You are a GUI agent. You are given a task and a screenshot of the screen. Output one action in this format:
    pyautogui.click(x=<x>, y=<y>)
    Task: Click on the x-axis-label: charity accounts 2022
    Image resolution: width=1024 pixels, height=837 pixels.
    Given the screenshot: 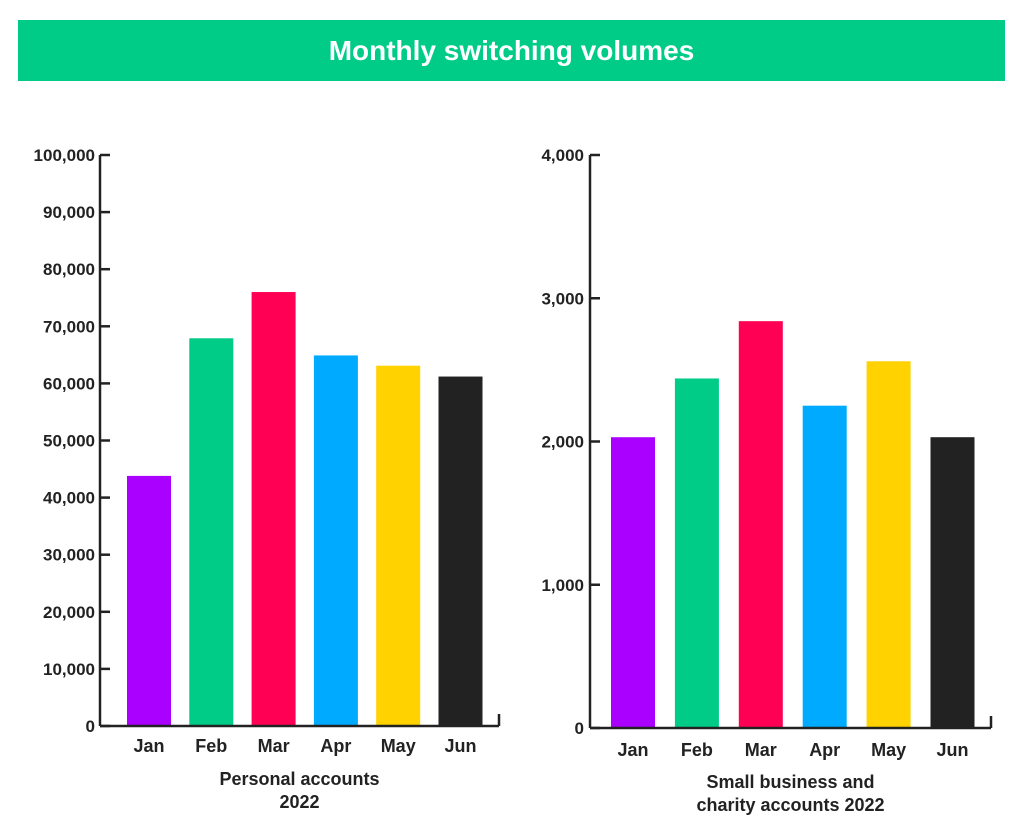 What is the action you would take?
    pyautogui.click(x=790, y=805)
    